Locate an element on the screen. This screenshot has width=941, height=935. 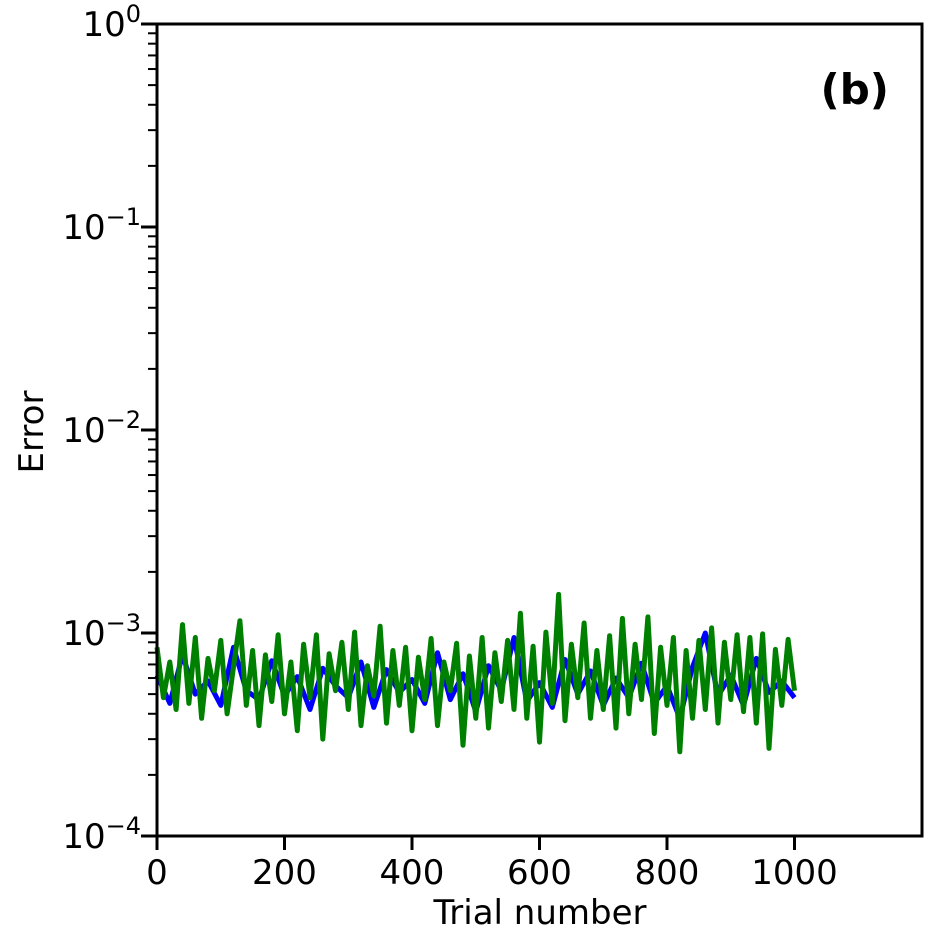
series-layer is located at coordinates (475, 673).